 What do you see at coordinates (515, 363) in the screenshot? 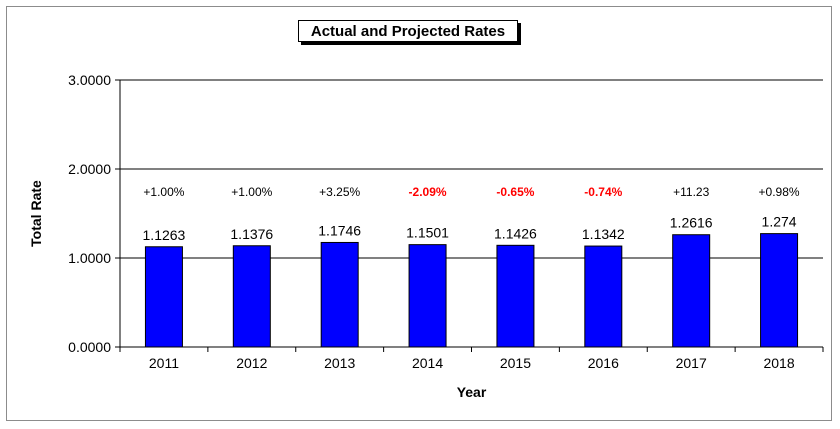
I see `x-tick-label: 2015` at bounding box center [515, 363].